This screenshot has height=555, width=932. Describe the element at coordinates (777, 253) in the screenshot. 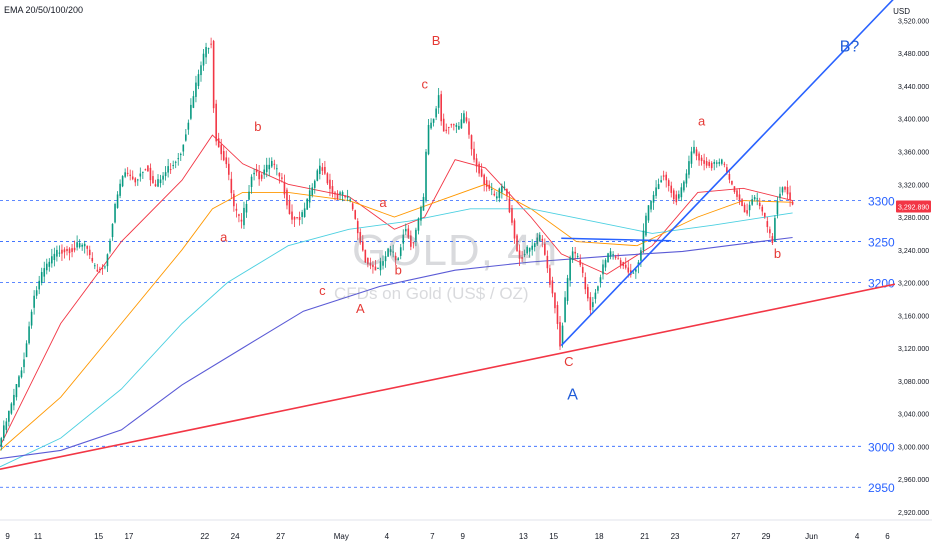

I see `wave-label-b-11: b` at that location.